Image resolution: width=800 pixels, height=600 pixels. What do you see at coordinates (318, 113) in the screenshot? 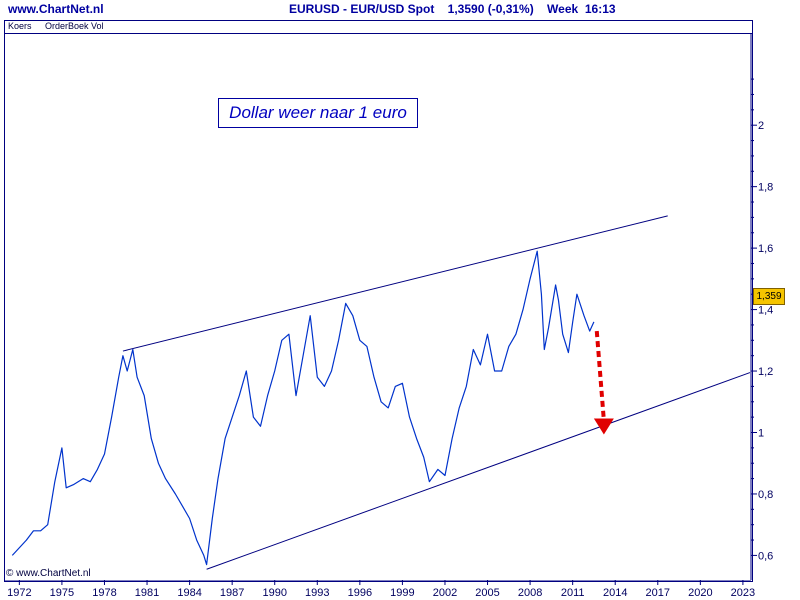
I see `chart-annotation: Dollar weer naar 1 euro` at bounding box center [318, 113].